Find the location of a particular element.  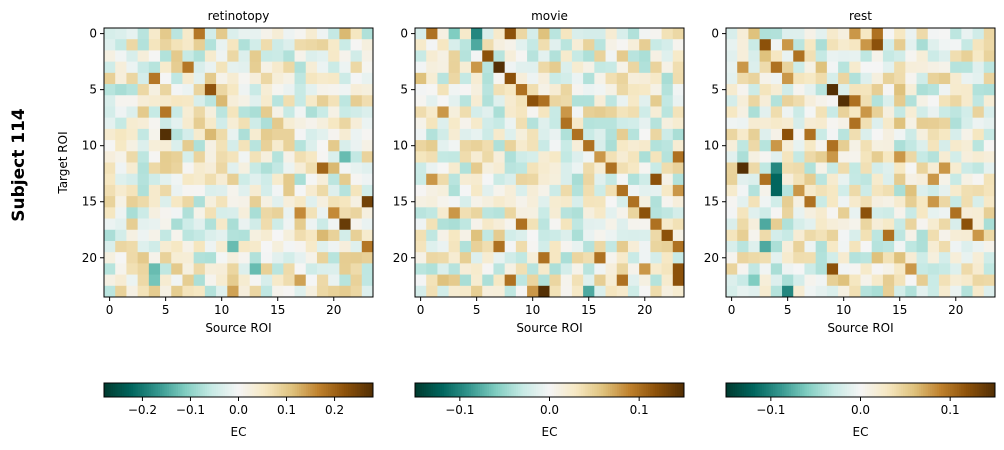

colorbar-tick-label: 0.2 is located at coordinates (334, 410).